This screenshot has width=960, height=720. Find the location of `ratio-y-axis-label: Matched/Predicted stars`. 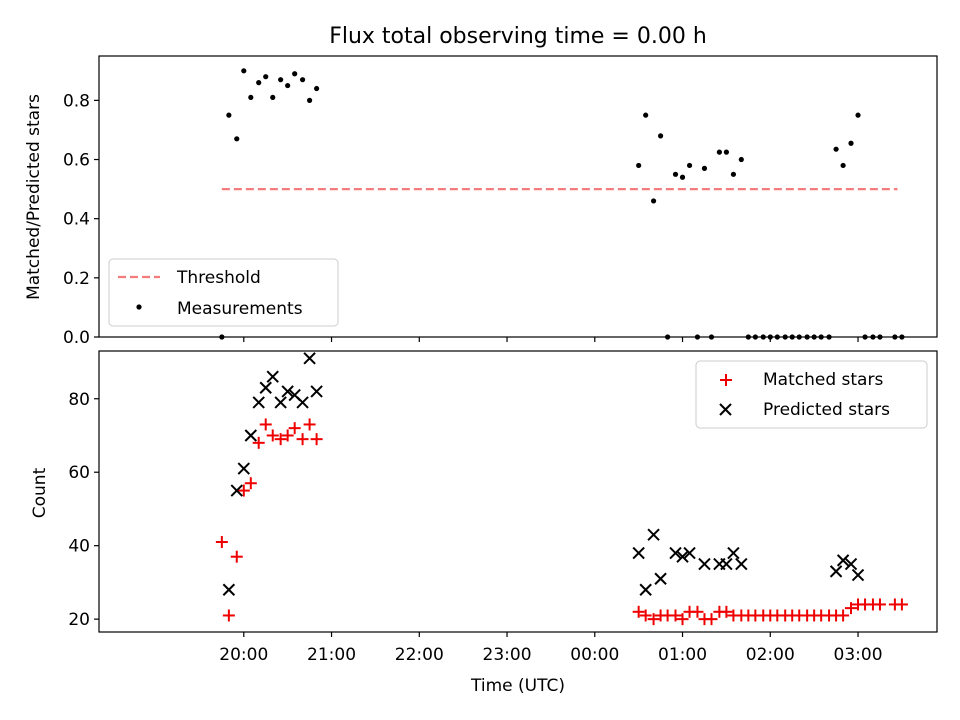

ratio-y-axis-label: Matched/Predicted stars is located at coordinates (34, 197).